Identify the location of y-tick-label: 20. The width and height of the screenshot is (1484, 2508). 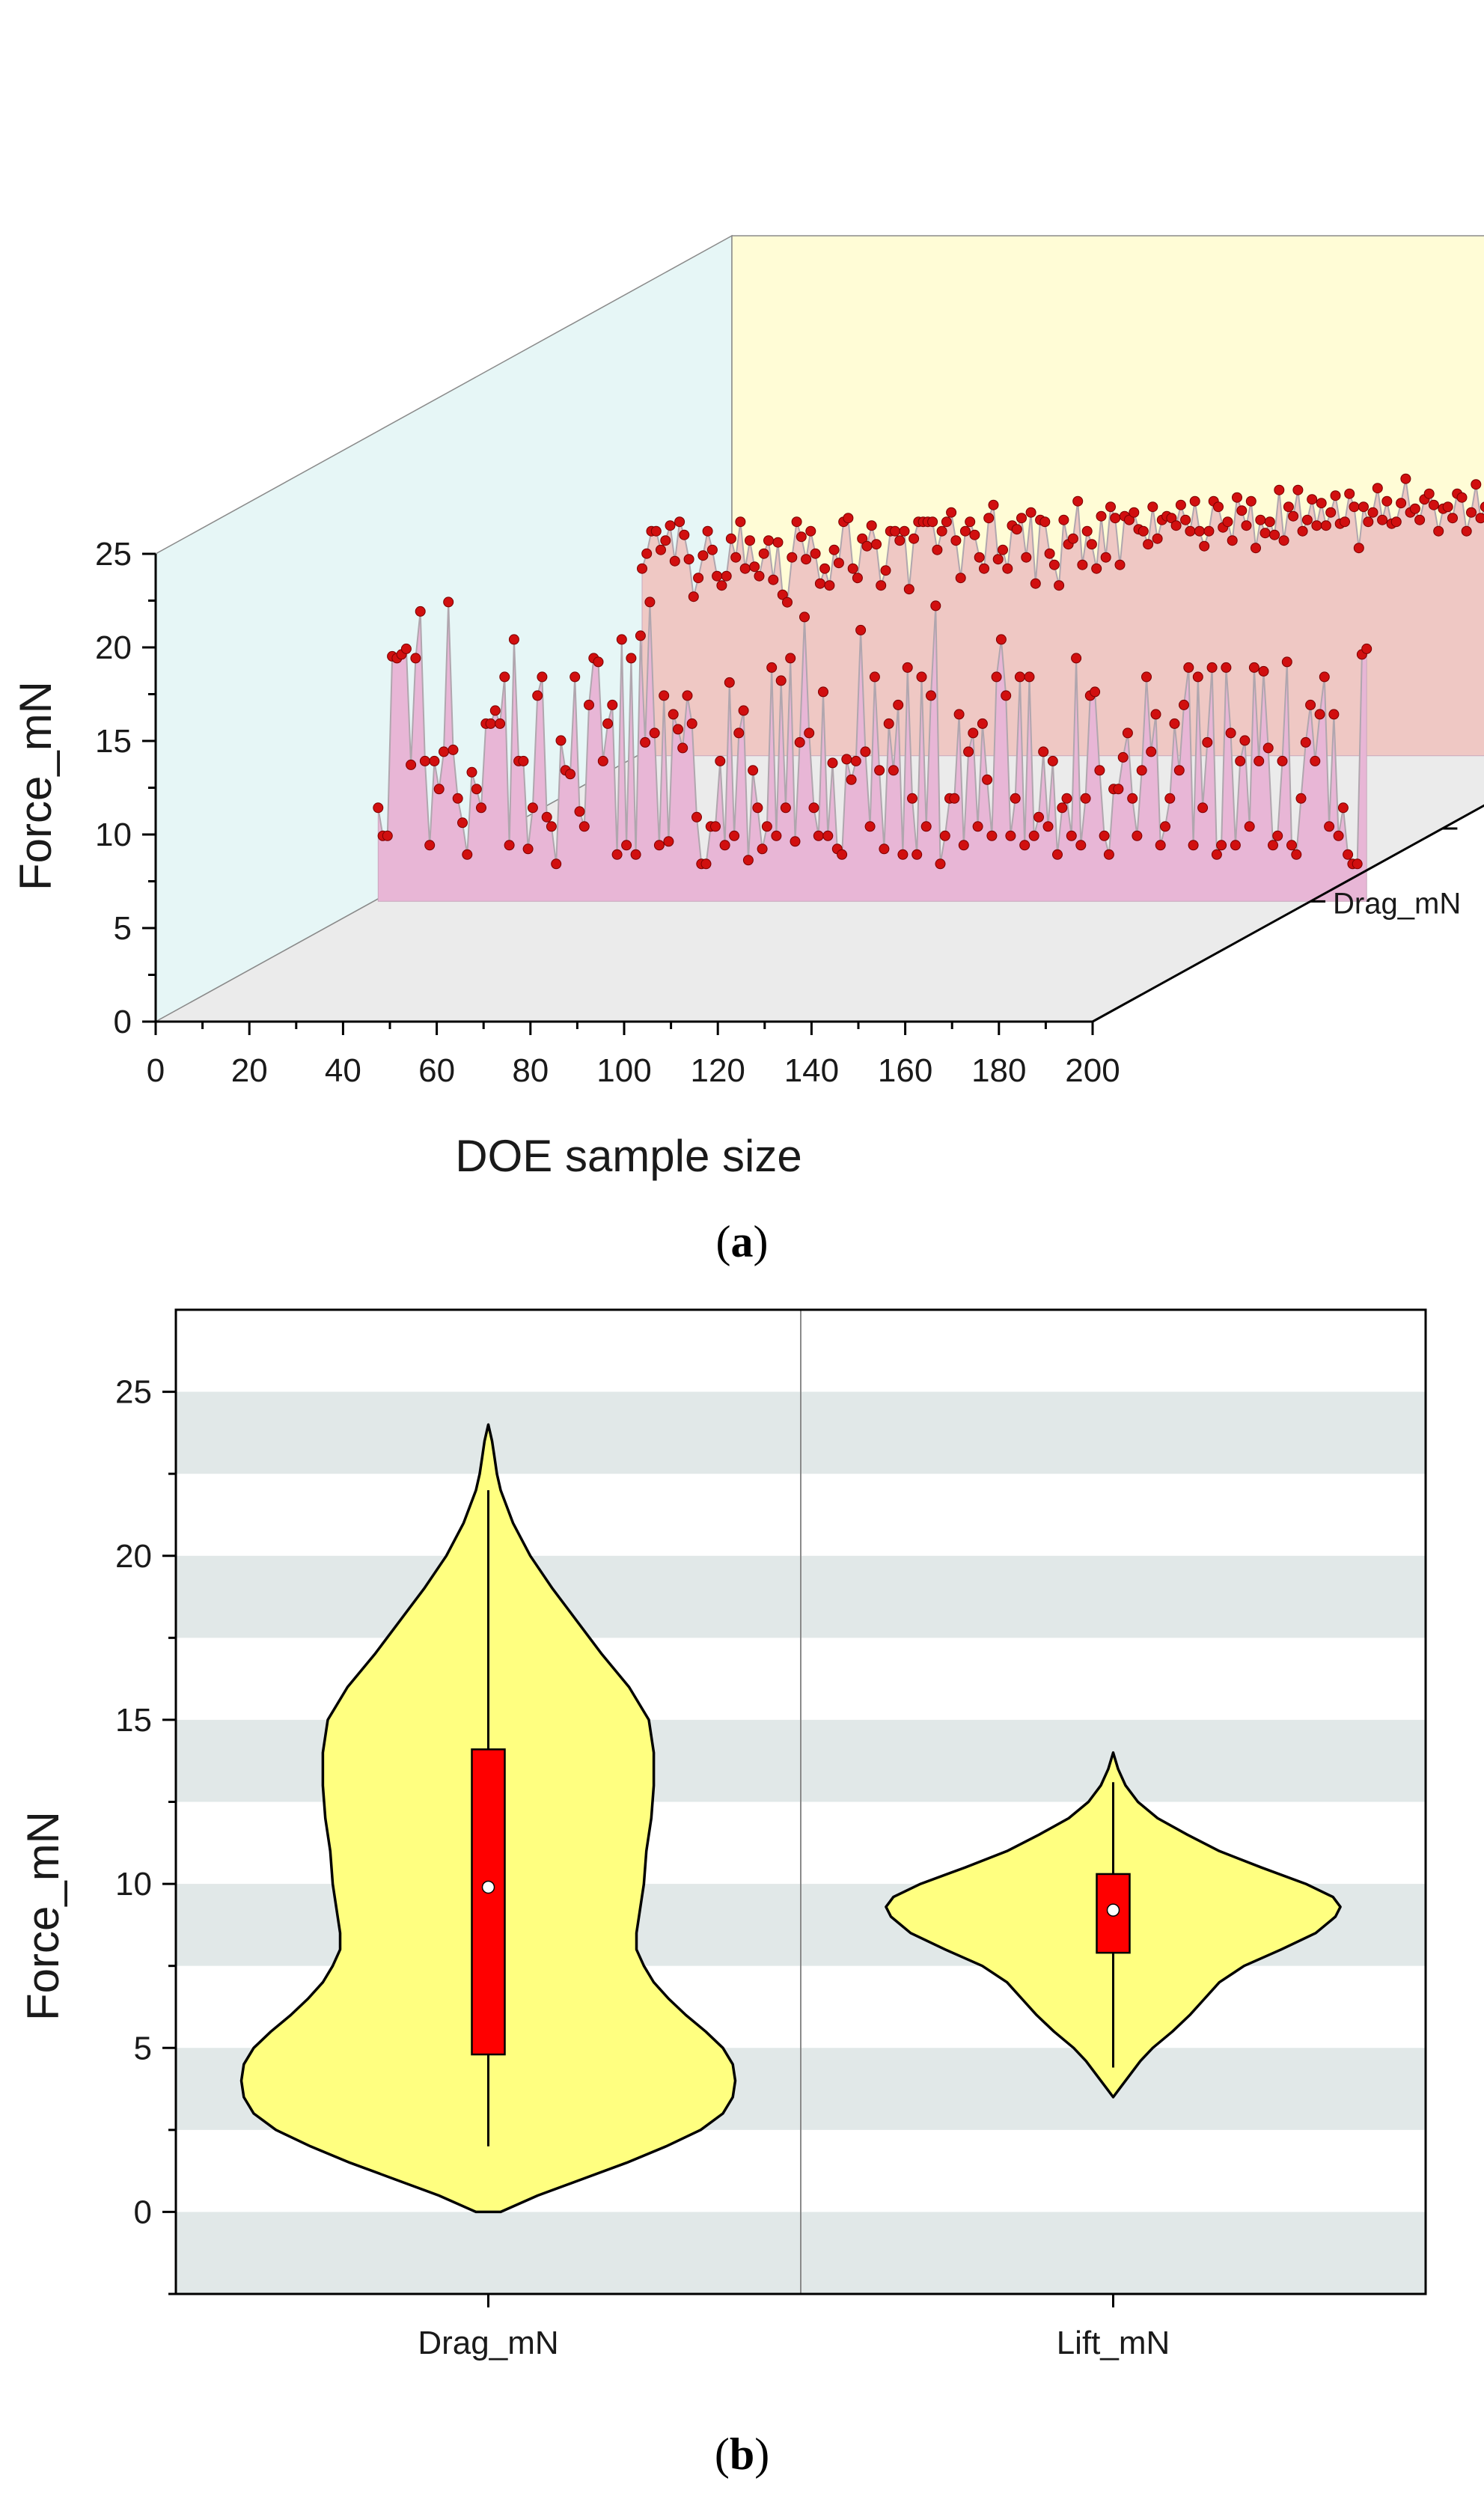
(113, 647).